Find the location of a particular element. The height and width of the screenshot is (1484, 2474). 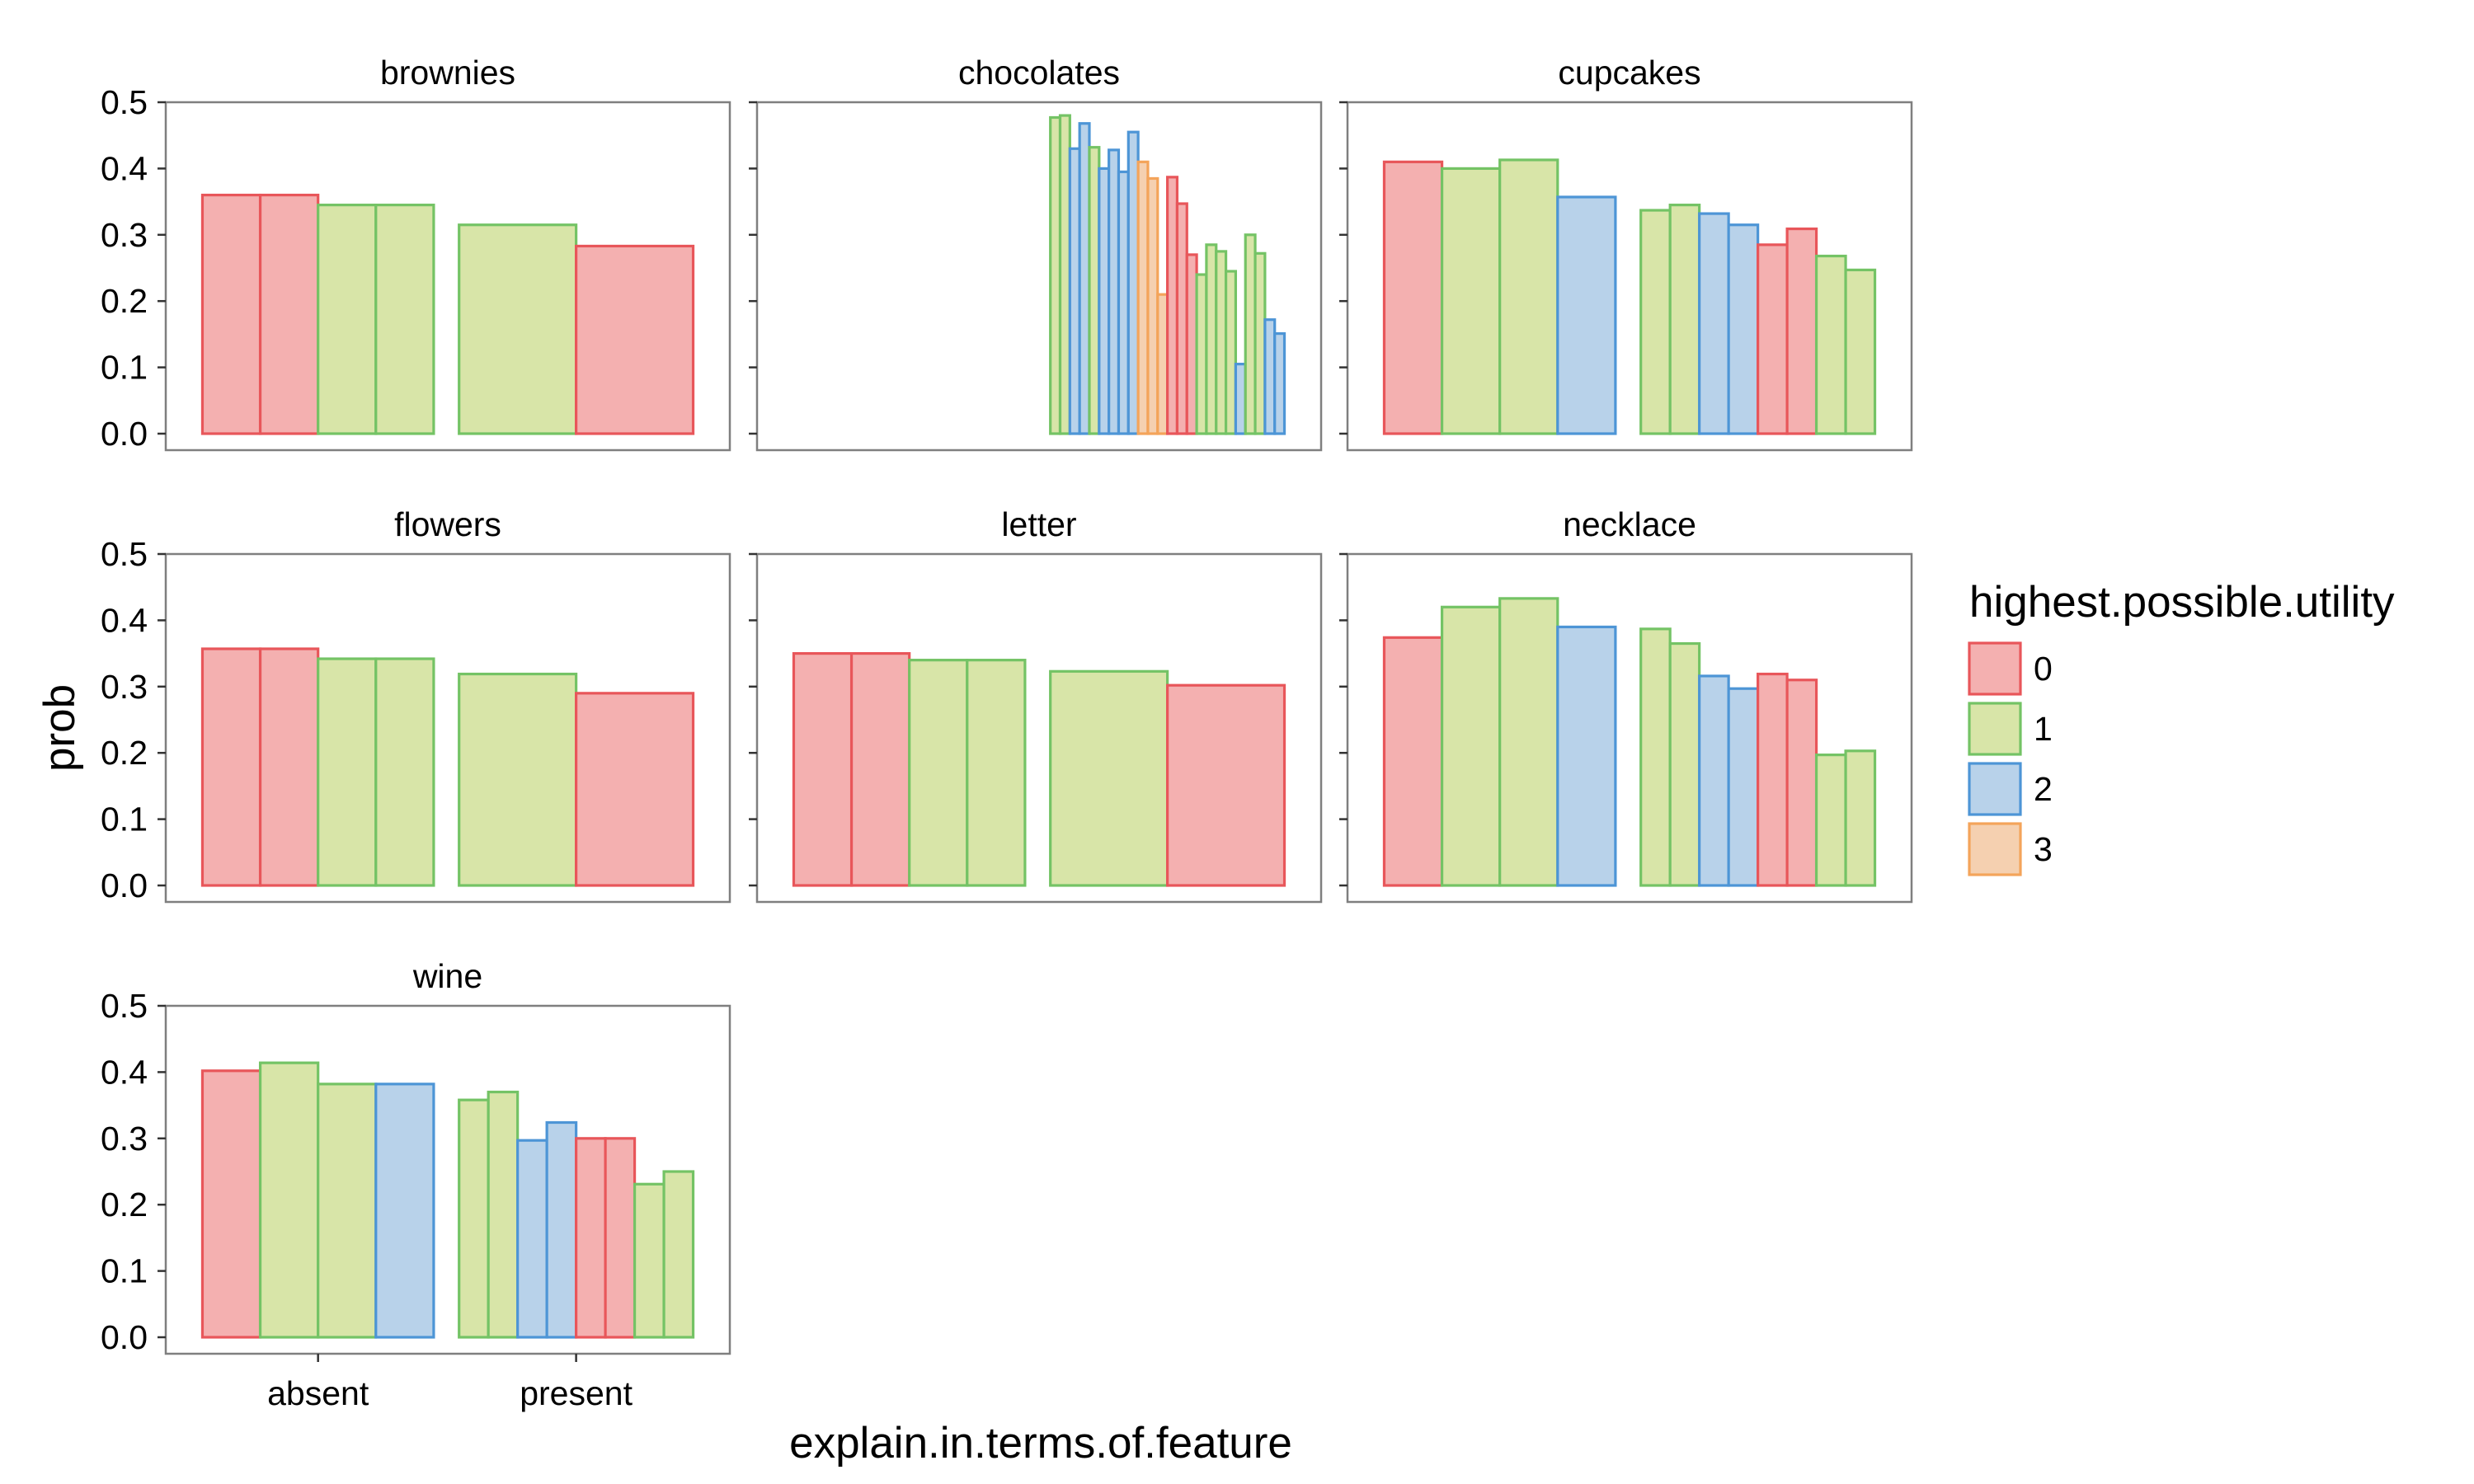

legend-label: 1 is located at coordinates (2043, 729).